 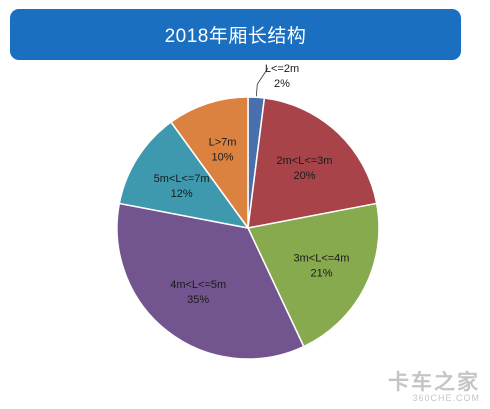 I want to click on watermark-url: 360CHE.COM, so click(x=446, y=398).